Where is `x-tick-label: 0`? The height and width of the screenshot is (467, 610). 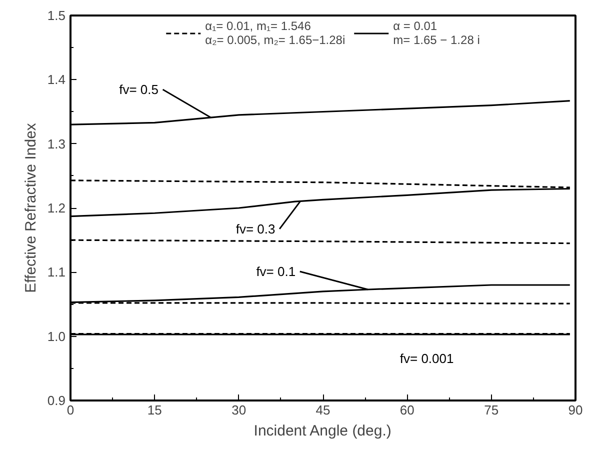
x-tick-label: 0 is located at coordinates (70, 410).